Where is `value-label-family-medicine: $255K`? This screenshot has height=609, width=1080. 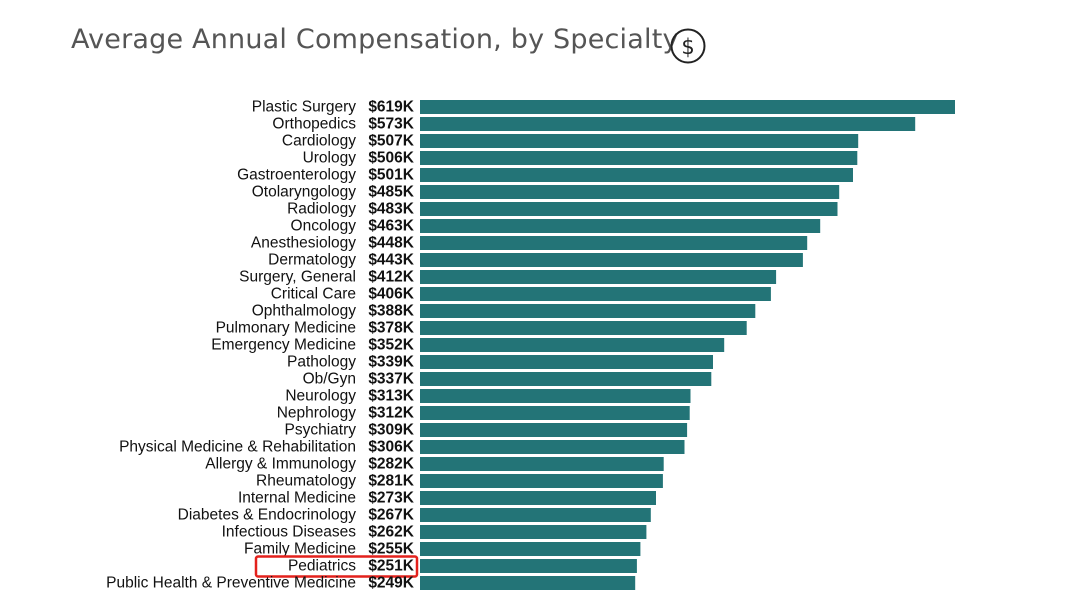
value-label-family-medicine: $255K is located at coordinates (391, 549).